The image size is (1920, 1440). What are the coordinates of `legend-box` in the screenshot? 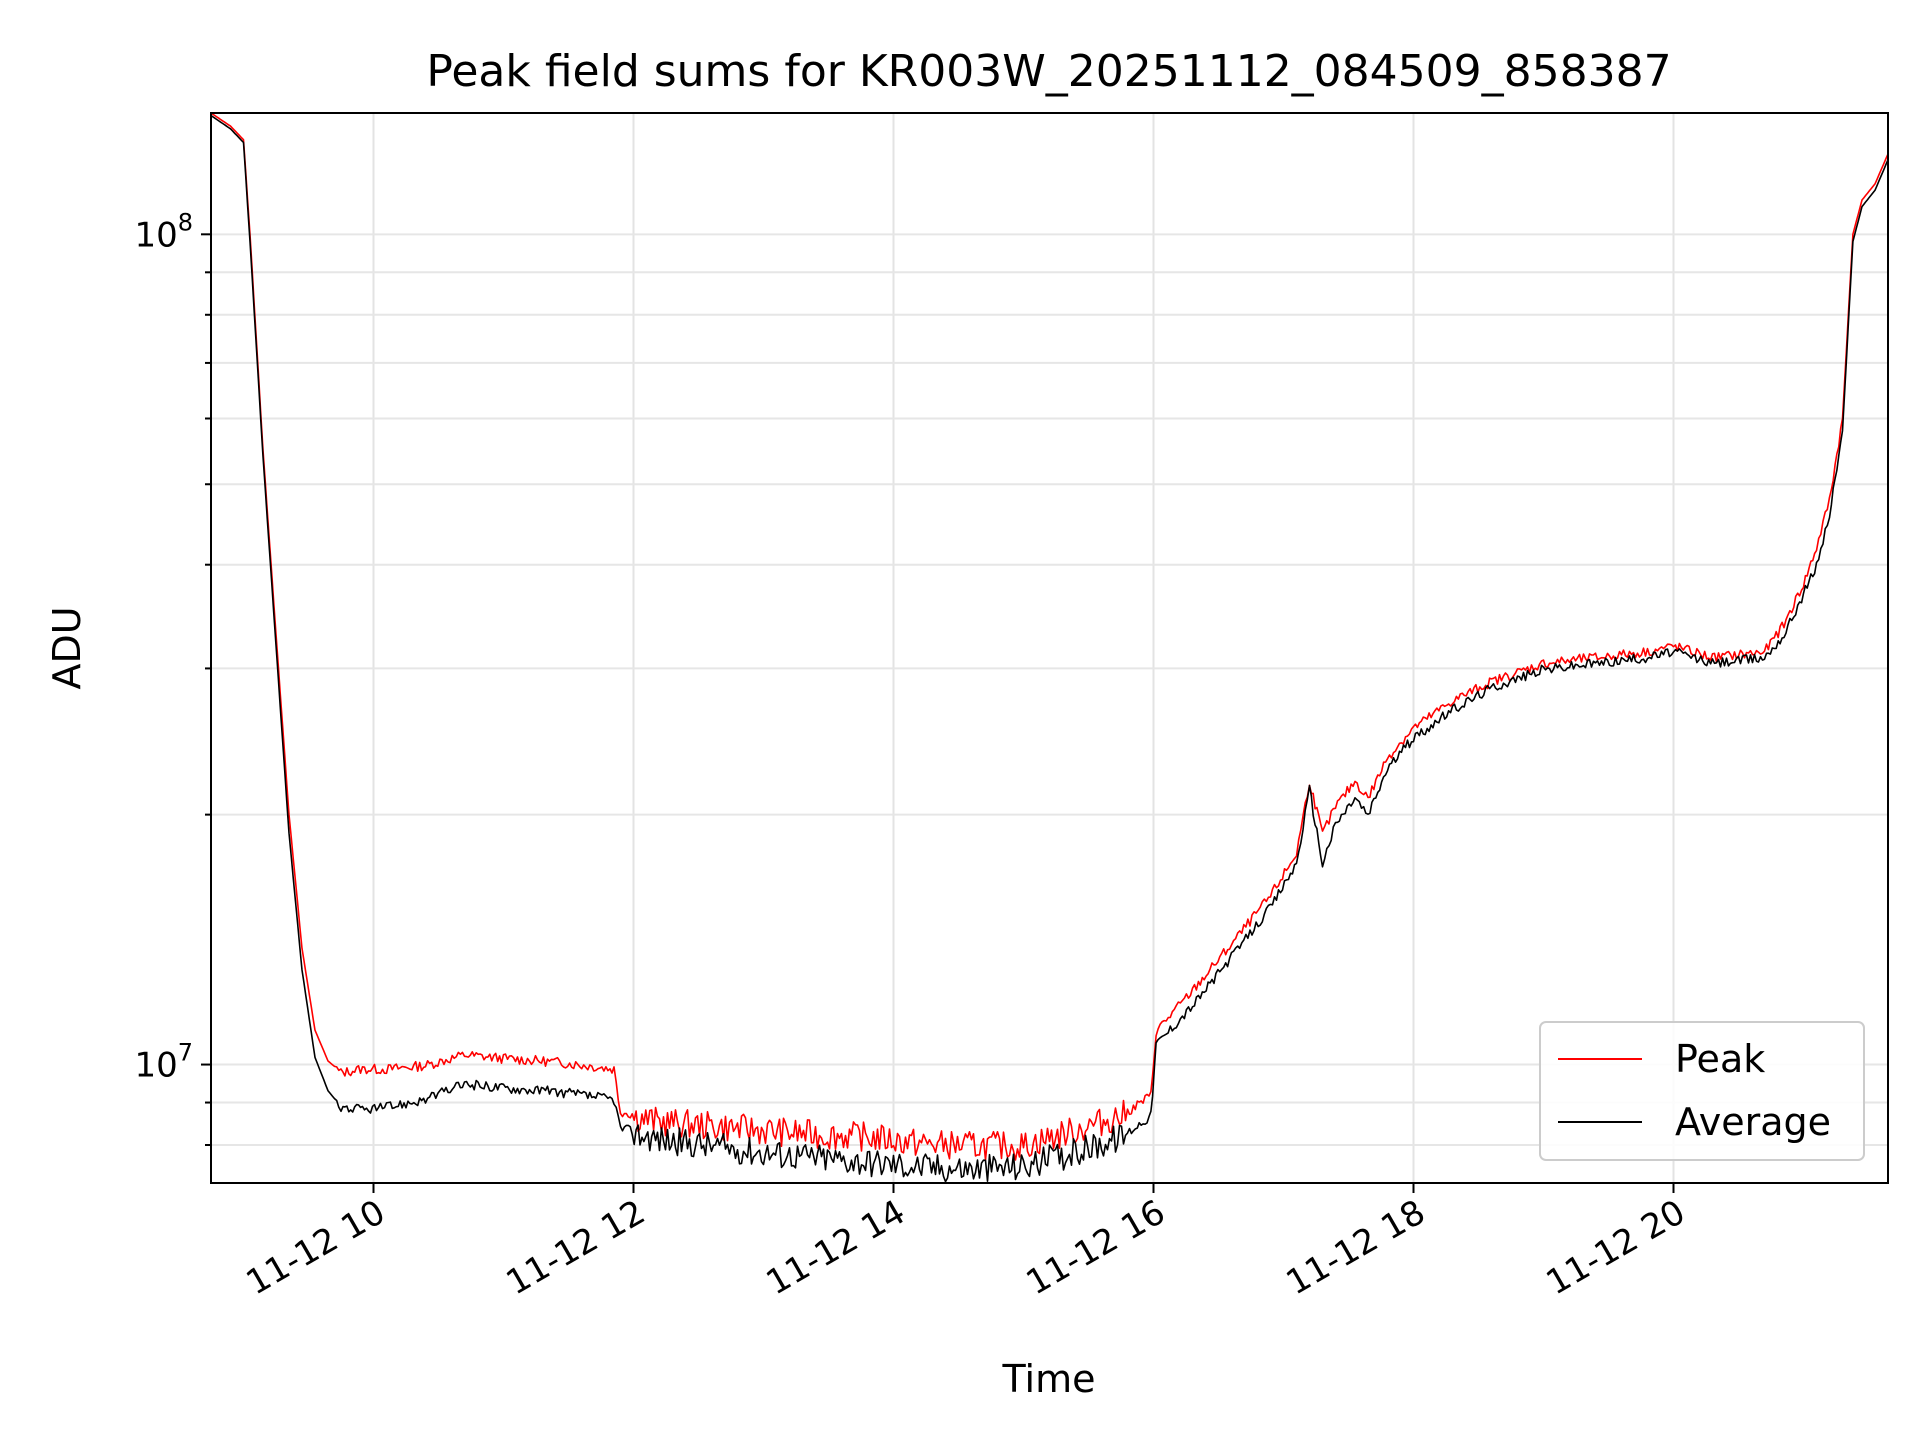 It's located at (1702, 1091).